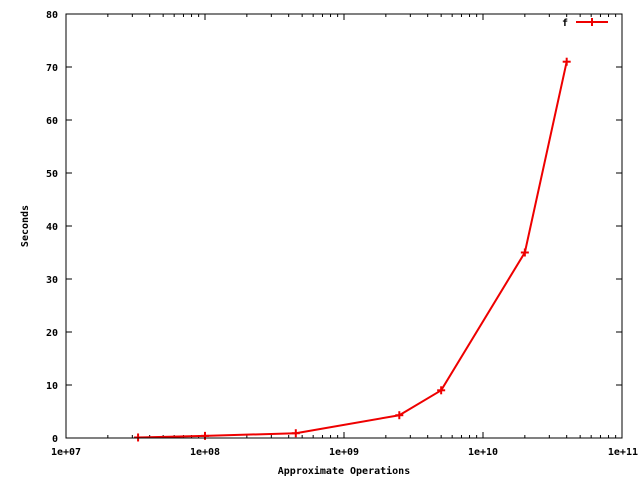 The height and width of the screenshot is (480, 640). Describe the element at coordinates (66, 452) in the screenshot. I see `x-tick-label: 1e+07` at that location.